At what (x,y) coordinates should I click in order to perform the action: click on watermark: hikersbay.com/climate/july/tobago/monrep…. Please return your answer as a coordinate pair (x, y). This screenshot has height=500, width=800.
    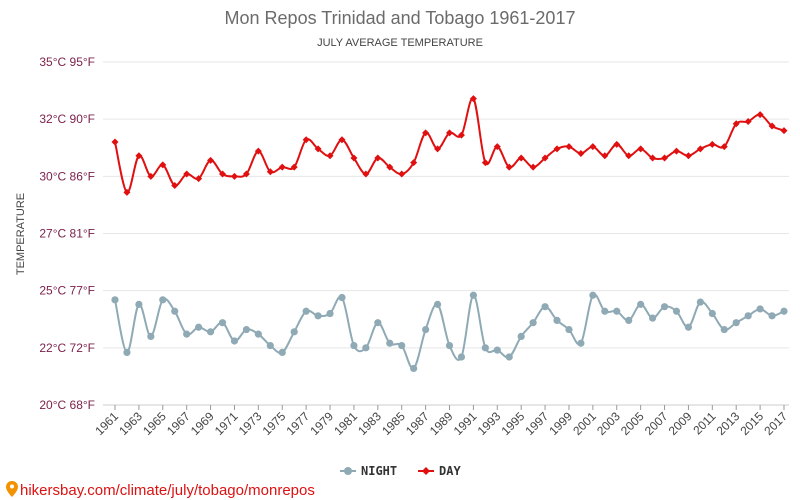
    Looking at the image, I should click on (160, 490).